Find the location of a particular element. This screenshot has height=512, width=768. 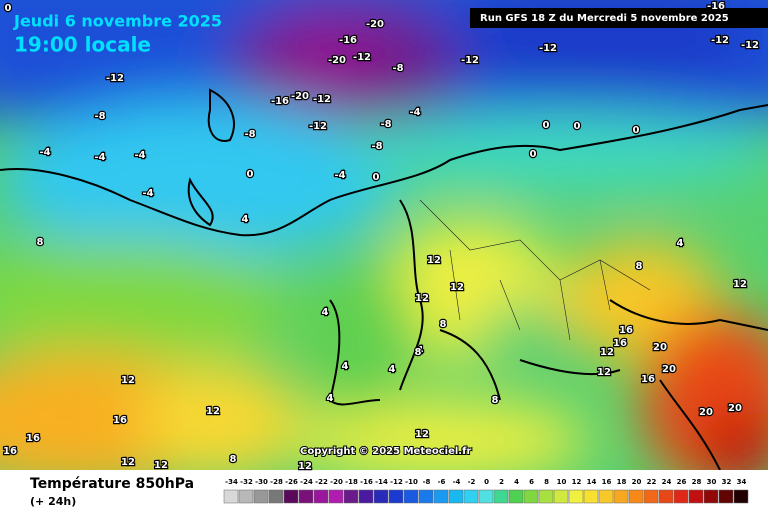

scale-label: -6 is located at coordinates (442, 482).